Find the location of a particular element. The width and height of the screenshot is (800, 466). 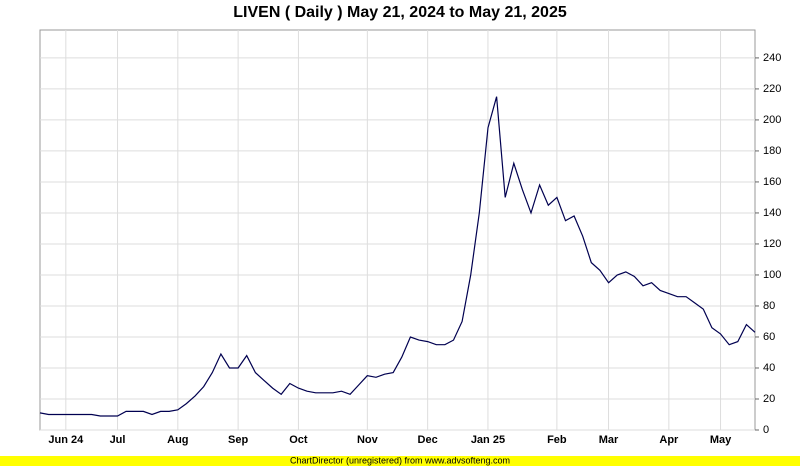

y-tick-label: 180 is located at coordinates (772, 151).